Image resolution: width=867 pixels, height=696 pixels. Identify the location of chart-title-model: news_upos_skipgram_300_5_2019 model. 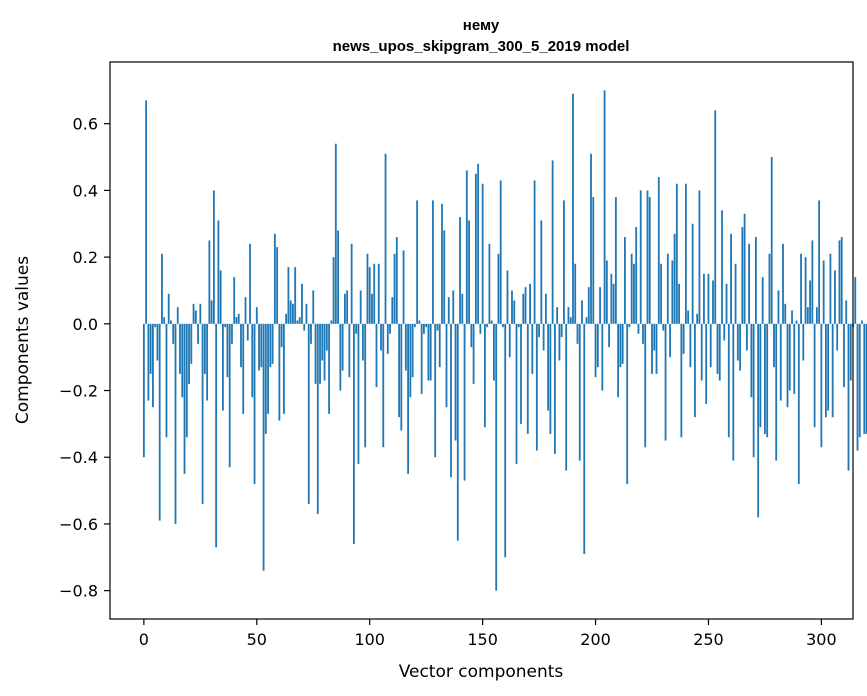
(481, 46).